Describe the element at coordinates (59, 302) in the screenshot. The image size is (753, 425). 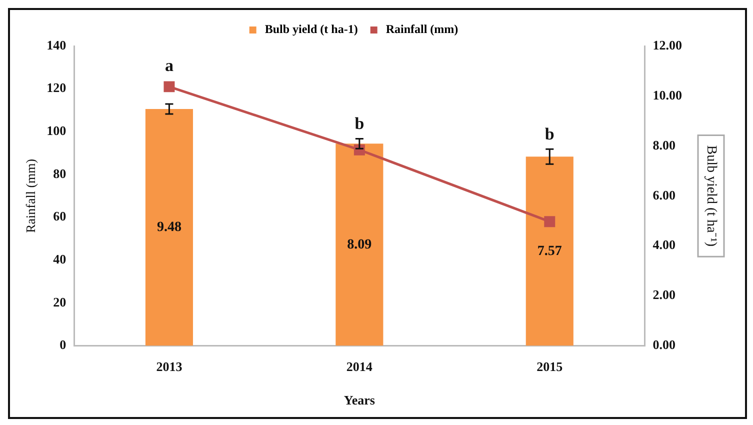
I see `y-tick-label: 20` at that location.